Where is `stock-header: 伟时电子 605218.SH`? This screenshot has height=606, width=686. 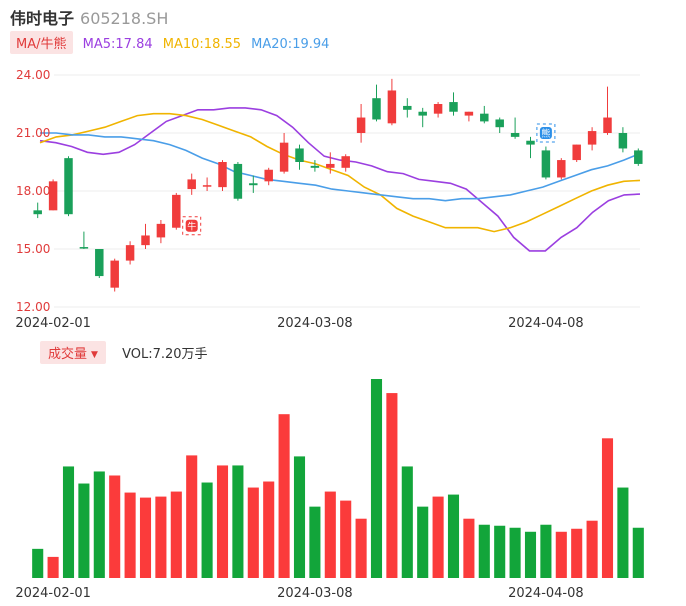
stock-header: 伟时电子 605218.SH is located at coordinates (89, 16).